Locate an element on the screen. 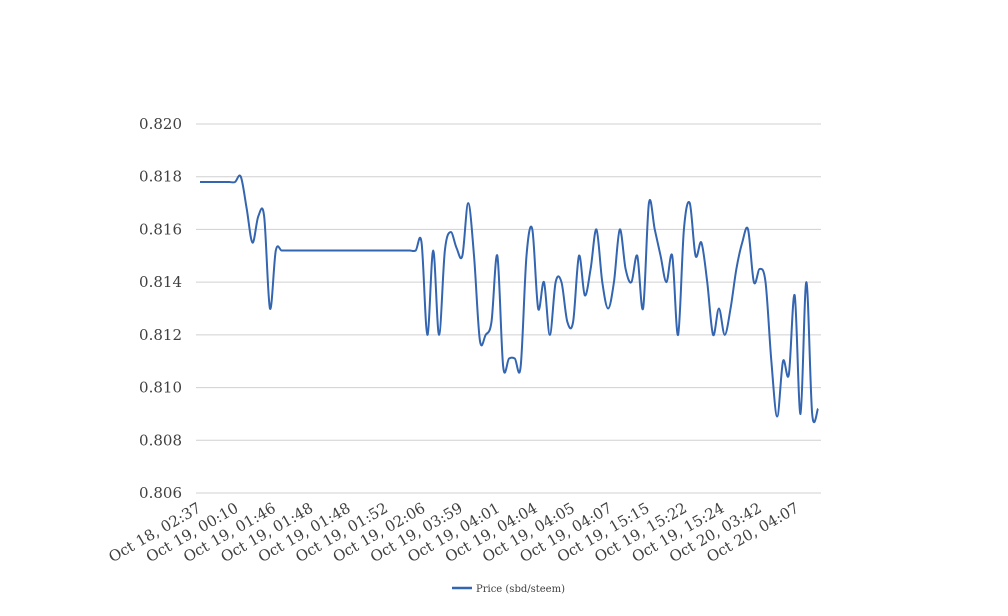 This screenshot has width=1008, height=616. legend: Price (sbd/steem) is located at coordinates (508, 589).